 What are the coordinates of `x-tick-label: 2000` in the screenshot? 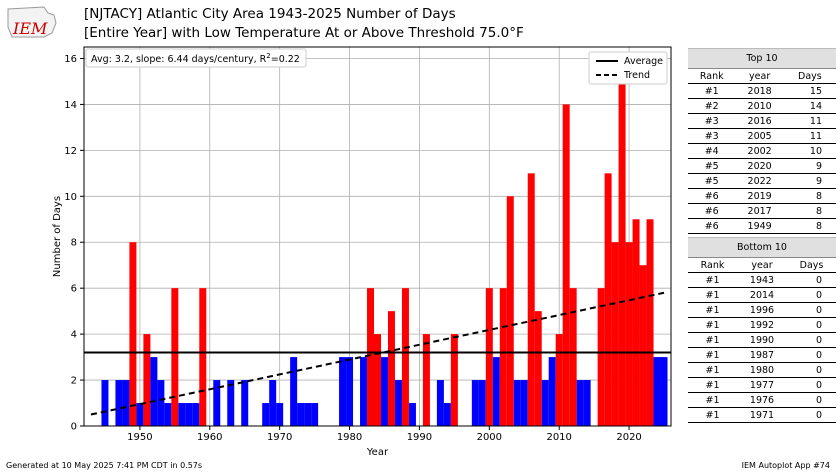 It's located at (489, 437).